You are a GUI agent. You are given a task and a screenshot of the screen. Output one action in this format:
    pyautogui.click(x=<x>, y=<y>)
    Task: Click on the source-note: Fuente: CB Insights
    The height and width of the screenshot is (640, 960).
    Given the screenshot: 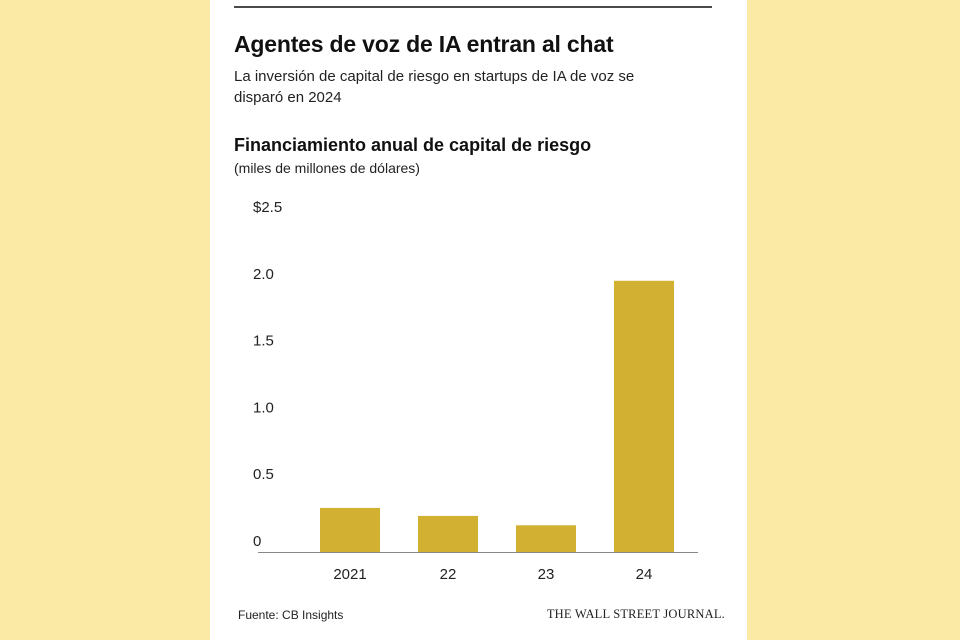 What is the action you would take?
    pyautogui.click(x=291, y=615)
    